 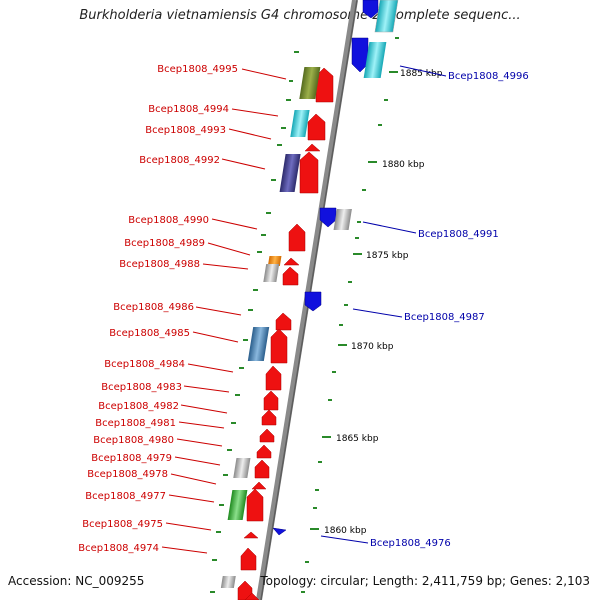 I want to click on gene-arrow-4996-top, so click(x=370, y=9).